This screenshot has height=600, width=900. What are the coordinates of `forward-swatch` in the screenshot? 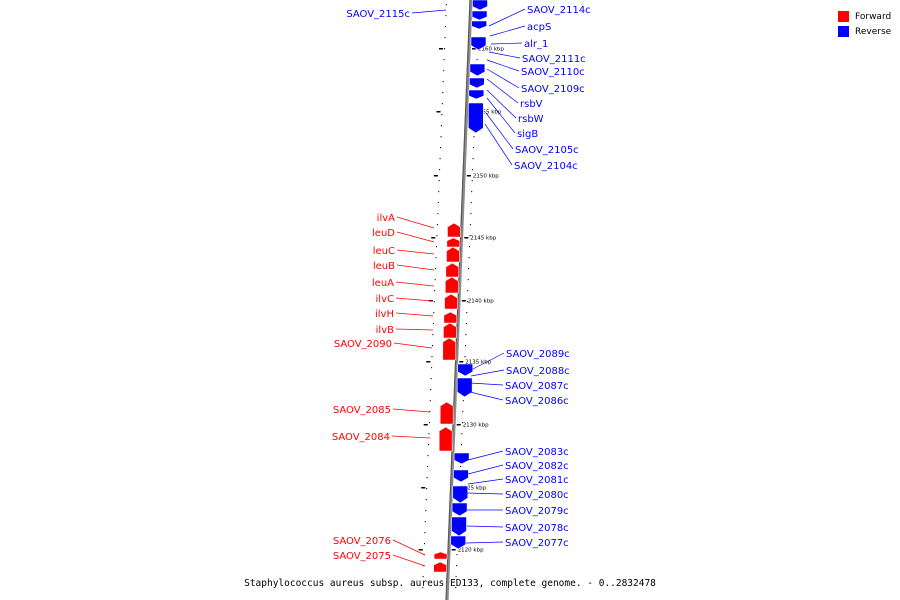 It's located at (843, 16).